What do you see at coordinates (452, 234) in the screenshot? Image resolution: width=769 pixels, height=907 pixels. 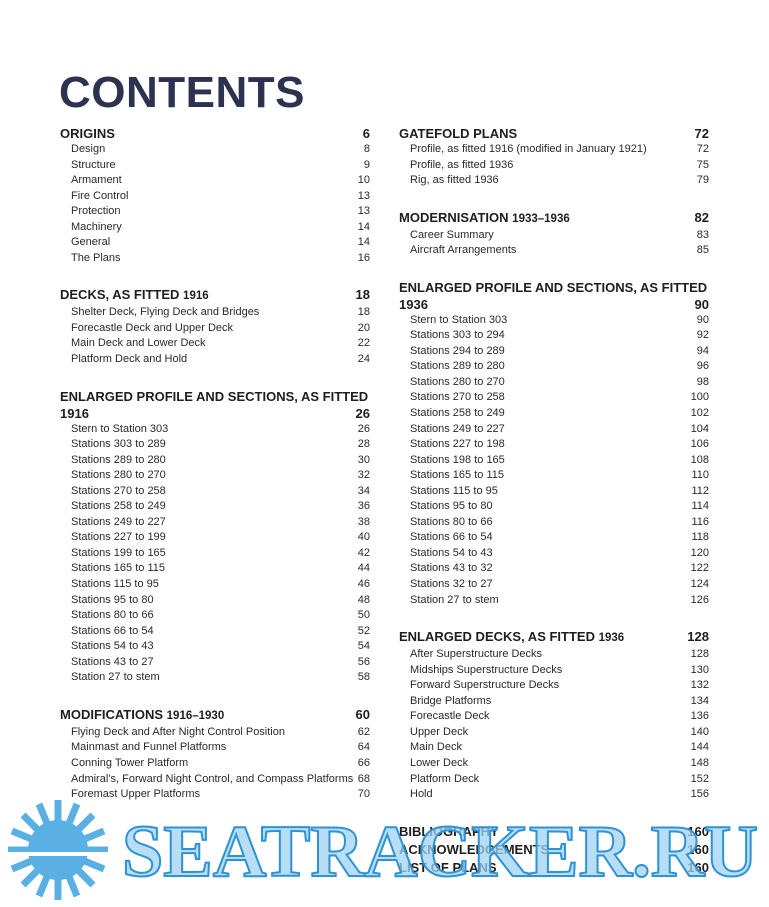 I see `entry-label: Career Summary` at bounding box center [452, 234].